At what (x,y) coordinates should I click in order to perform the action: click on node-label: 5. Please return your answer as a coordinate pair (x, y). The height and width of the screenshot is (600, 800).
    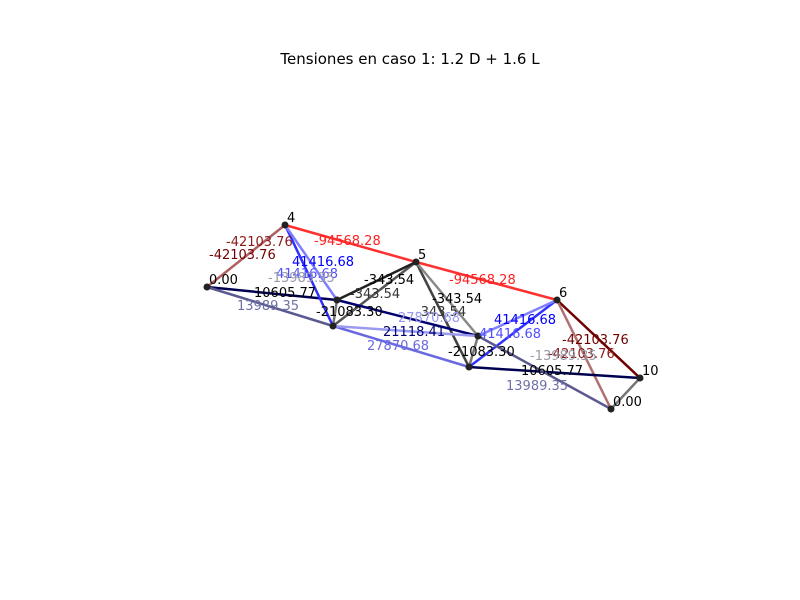
    Looking at the image, I should click on (422, 255).